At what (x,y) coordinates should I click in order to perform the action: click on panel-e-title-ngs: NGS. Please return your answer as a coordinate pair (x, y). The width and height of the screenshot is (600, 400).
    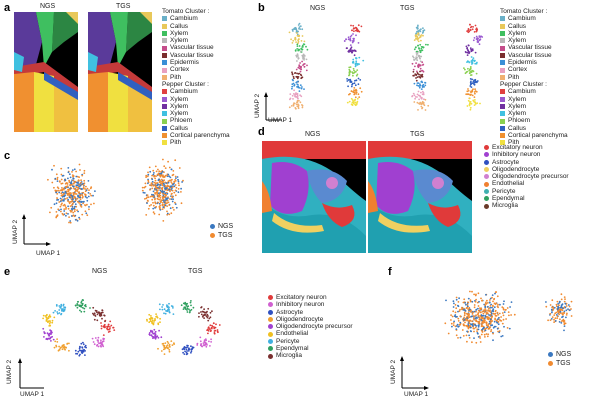
    Looking at the image, I should click on (100, 271).